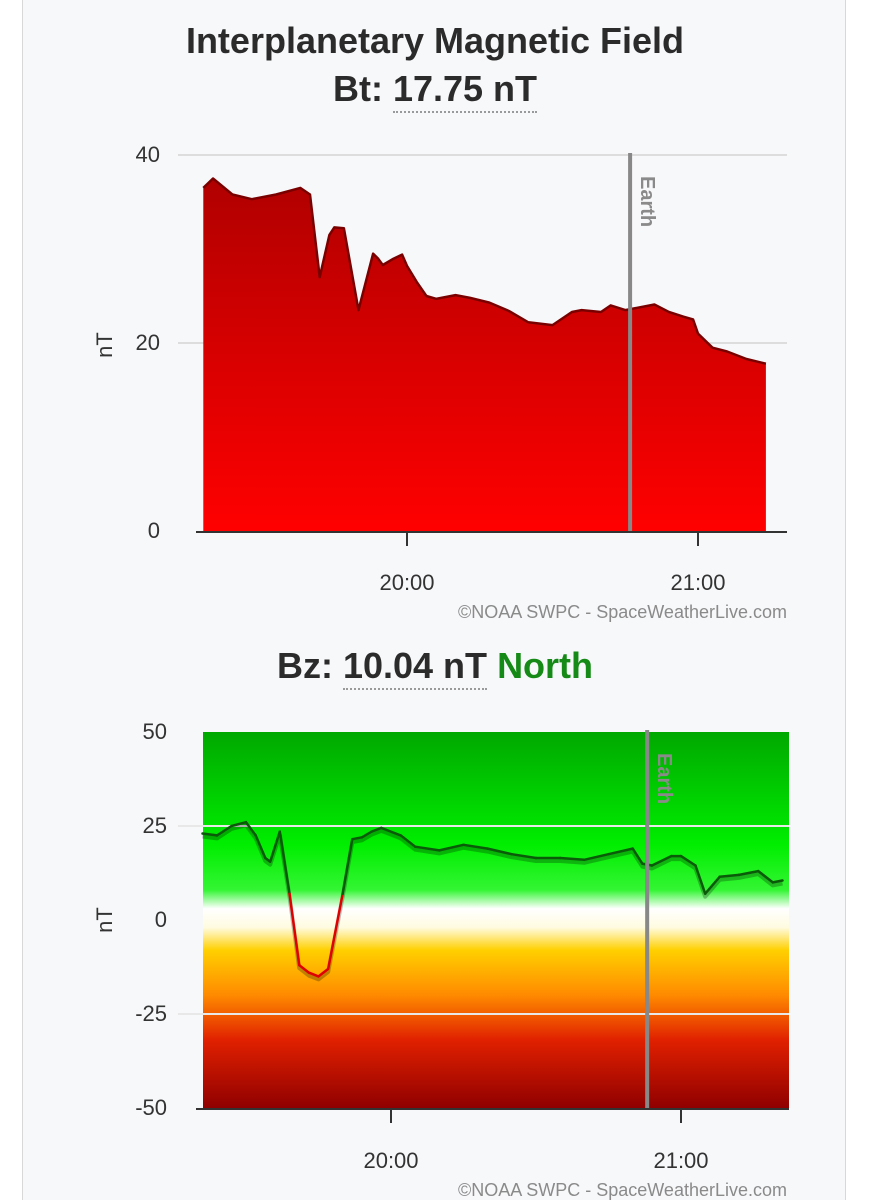 The height and width of the screenshot is (1200, 870). I want to click on bz-y-tick-label: 0, so click(161, 919).